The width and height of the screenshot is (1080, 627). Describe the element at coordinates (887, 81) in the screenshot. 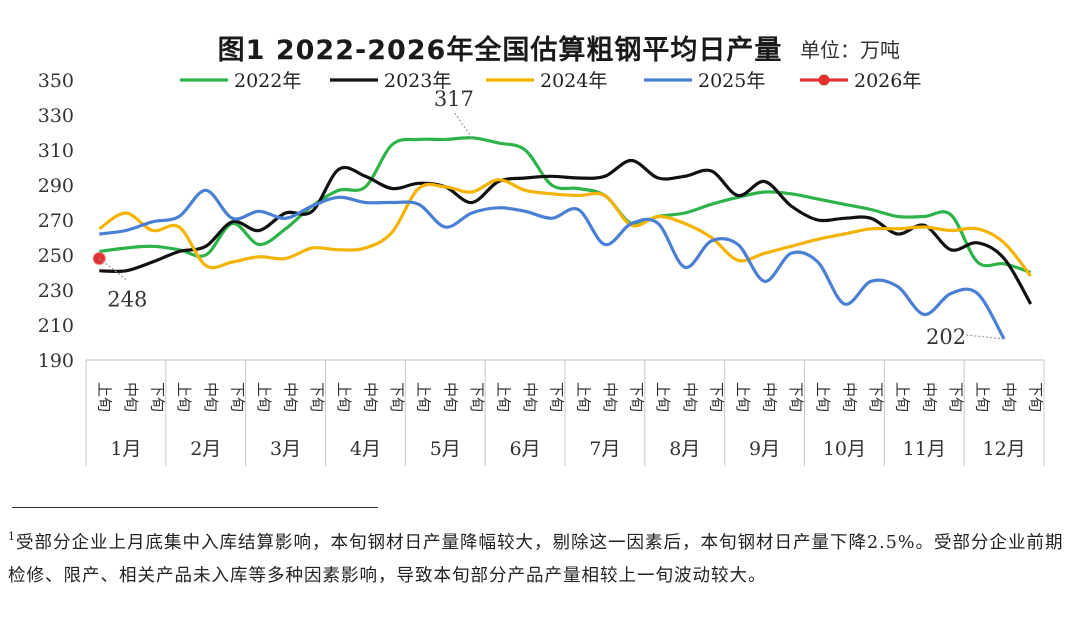

I see `legend-label-2026年: 2026年` at that location.